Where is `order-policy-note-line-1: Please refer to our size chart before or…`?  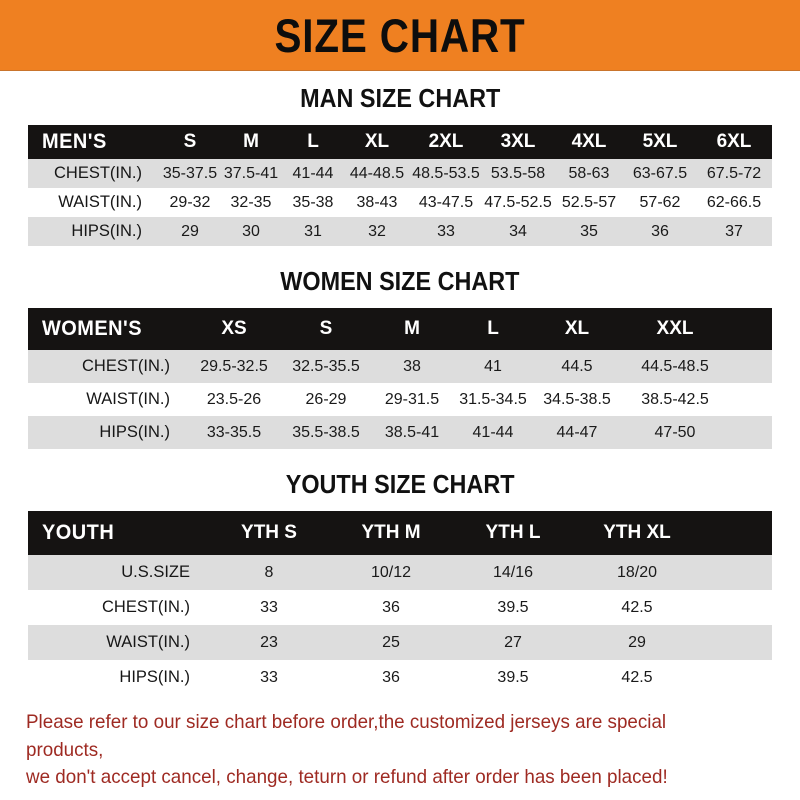
order-policy-note-line-1: Please refer to our size chart before or… is located at coordinates (346, 735).